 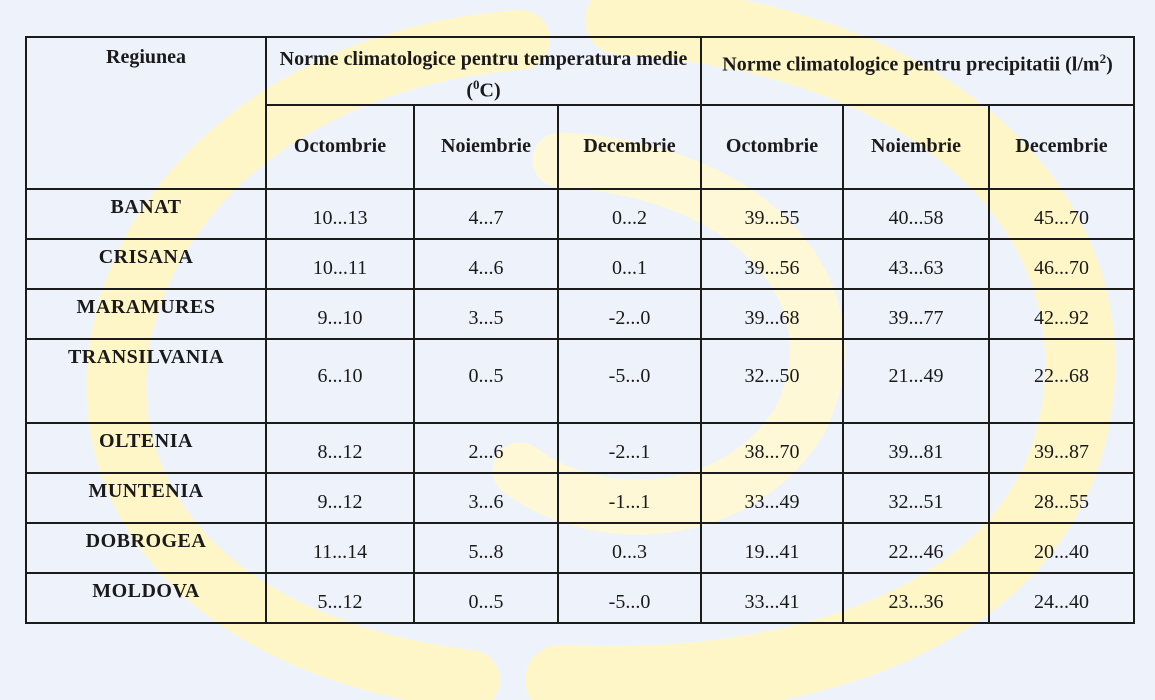 I want to click on temp-dec-cell: 0...3, so click(x=629, y=547).